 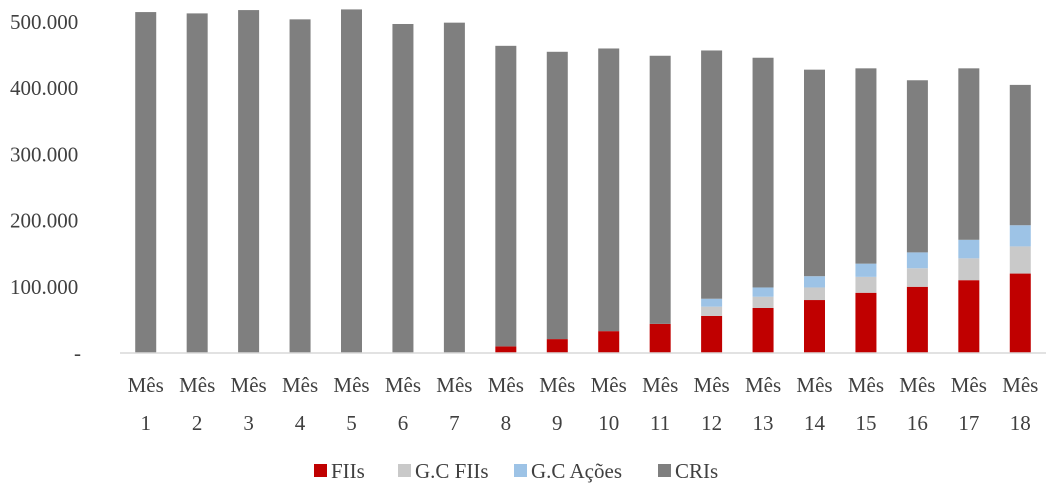 What do you see at coordinates (44, 88) in the screenshot?
I see `y-tick-label: 400.000` at bounding box center [44, 88].